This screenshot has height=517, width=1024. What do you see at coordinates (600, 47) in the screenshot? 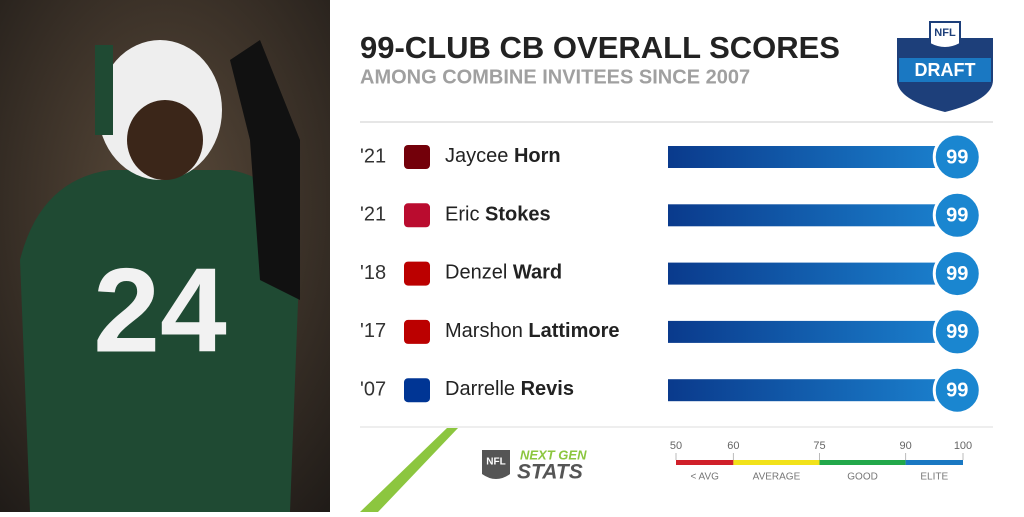
I see `chart-title: 99-CLUB CB OVERALL SCORES` at bounding box center [600, 47].